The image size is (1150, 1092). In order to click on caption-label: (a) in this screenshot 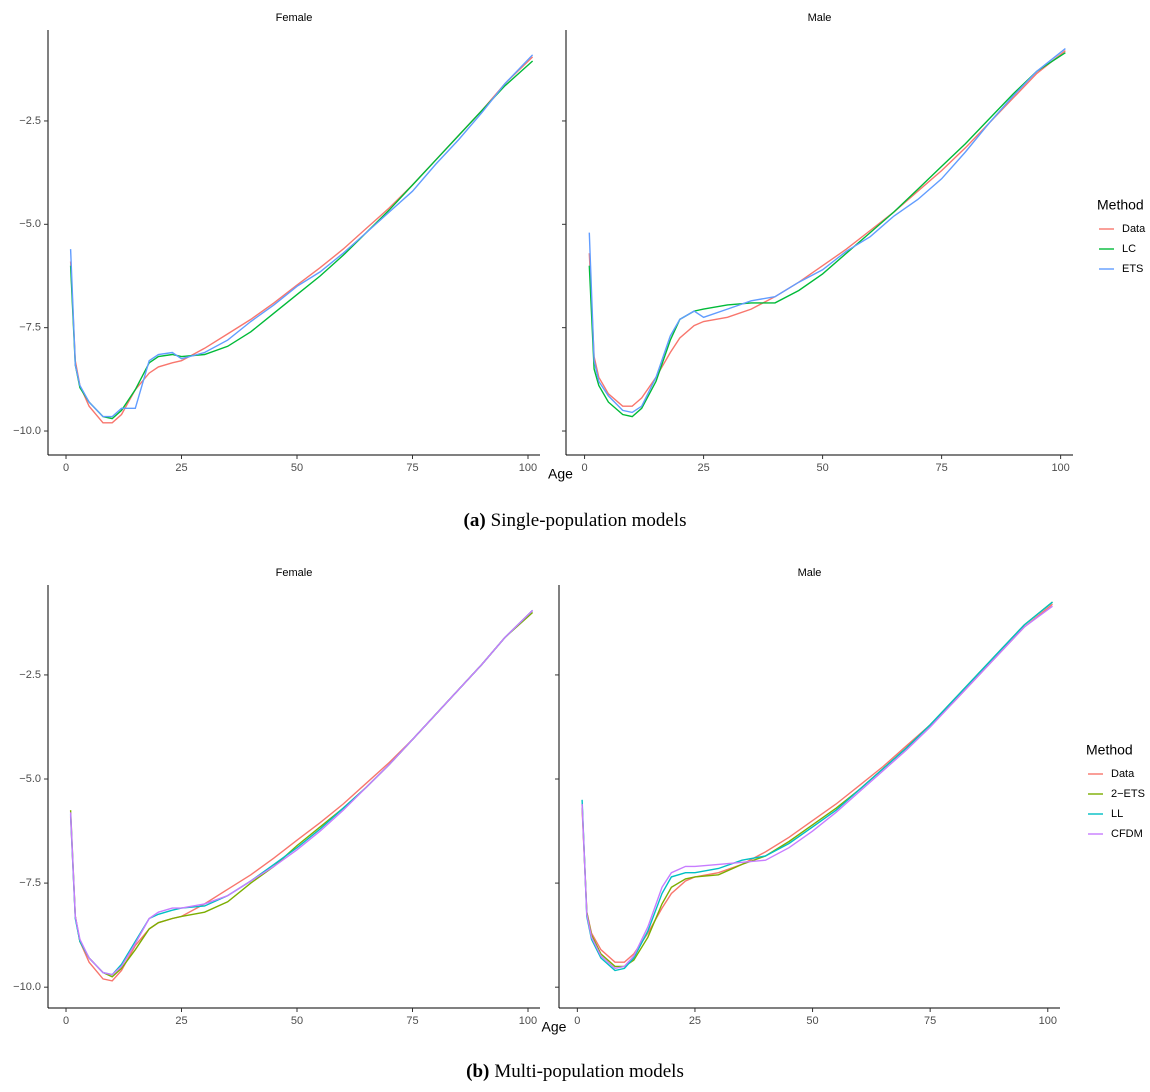, I will do `click(475, 520)`.